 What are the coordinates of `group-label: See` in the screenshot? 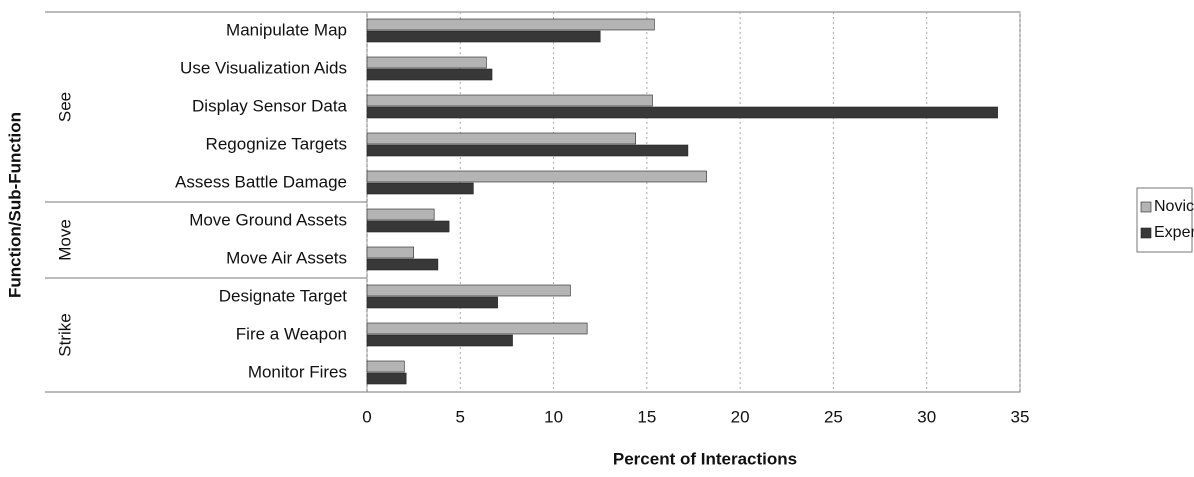 It's located at (64, 107).